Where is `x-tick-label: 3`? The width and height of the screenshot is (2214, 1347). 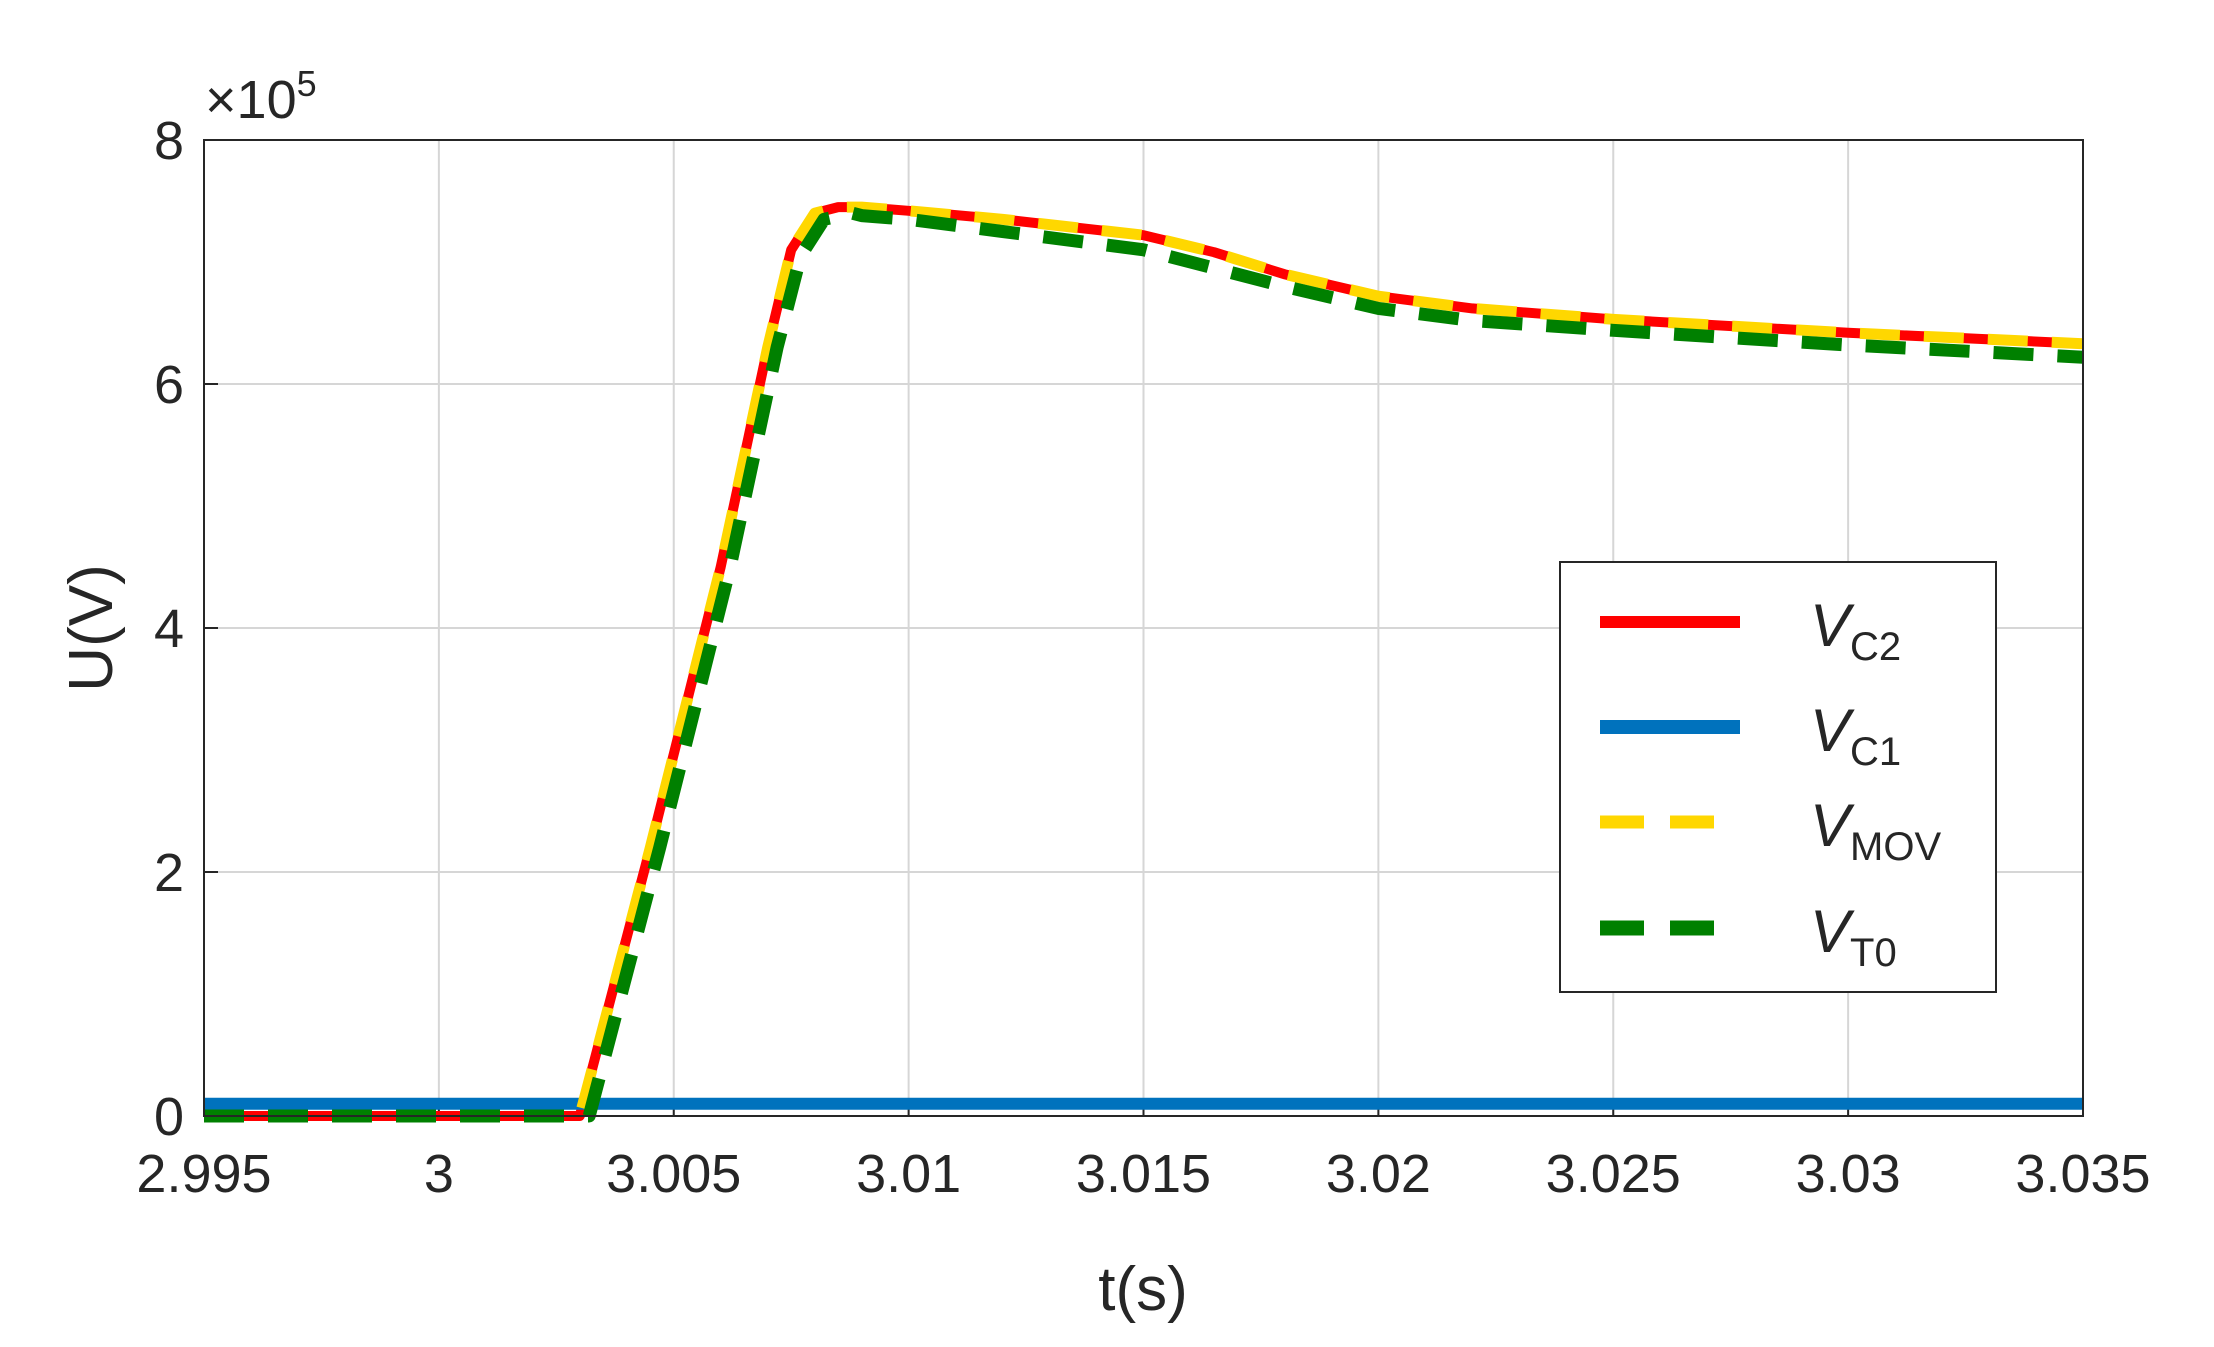 x-tick-label: 3 is located at coordinates (439, 1174).